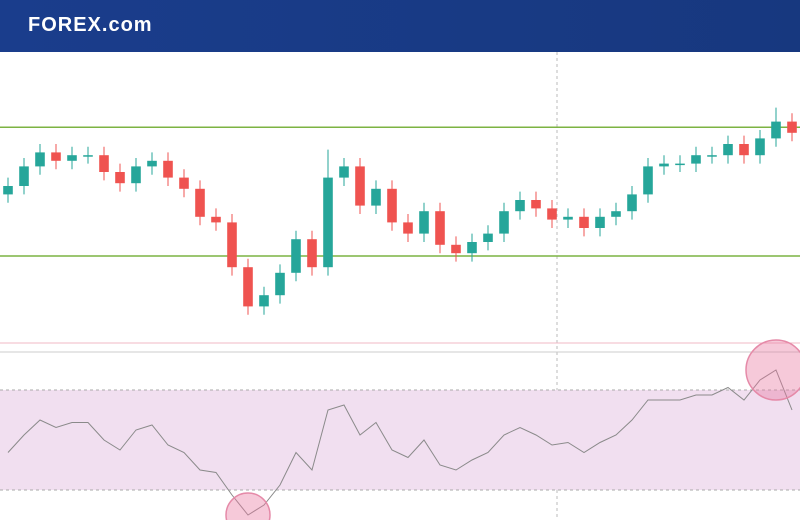 The height and width of the screenshot is (520, 800). Describe the element at coordinates (90, 25) in the screenshot. I see `logo: FOREX.com` at that location.